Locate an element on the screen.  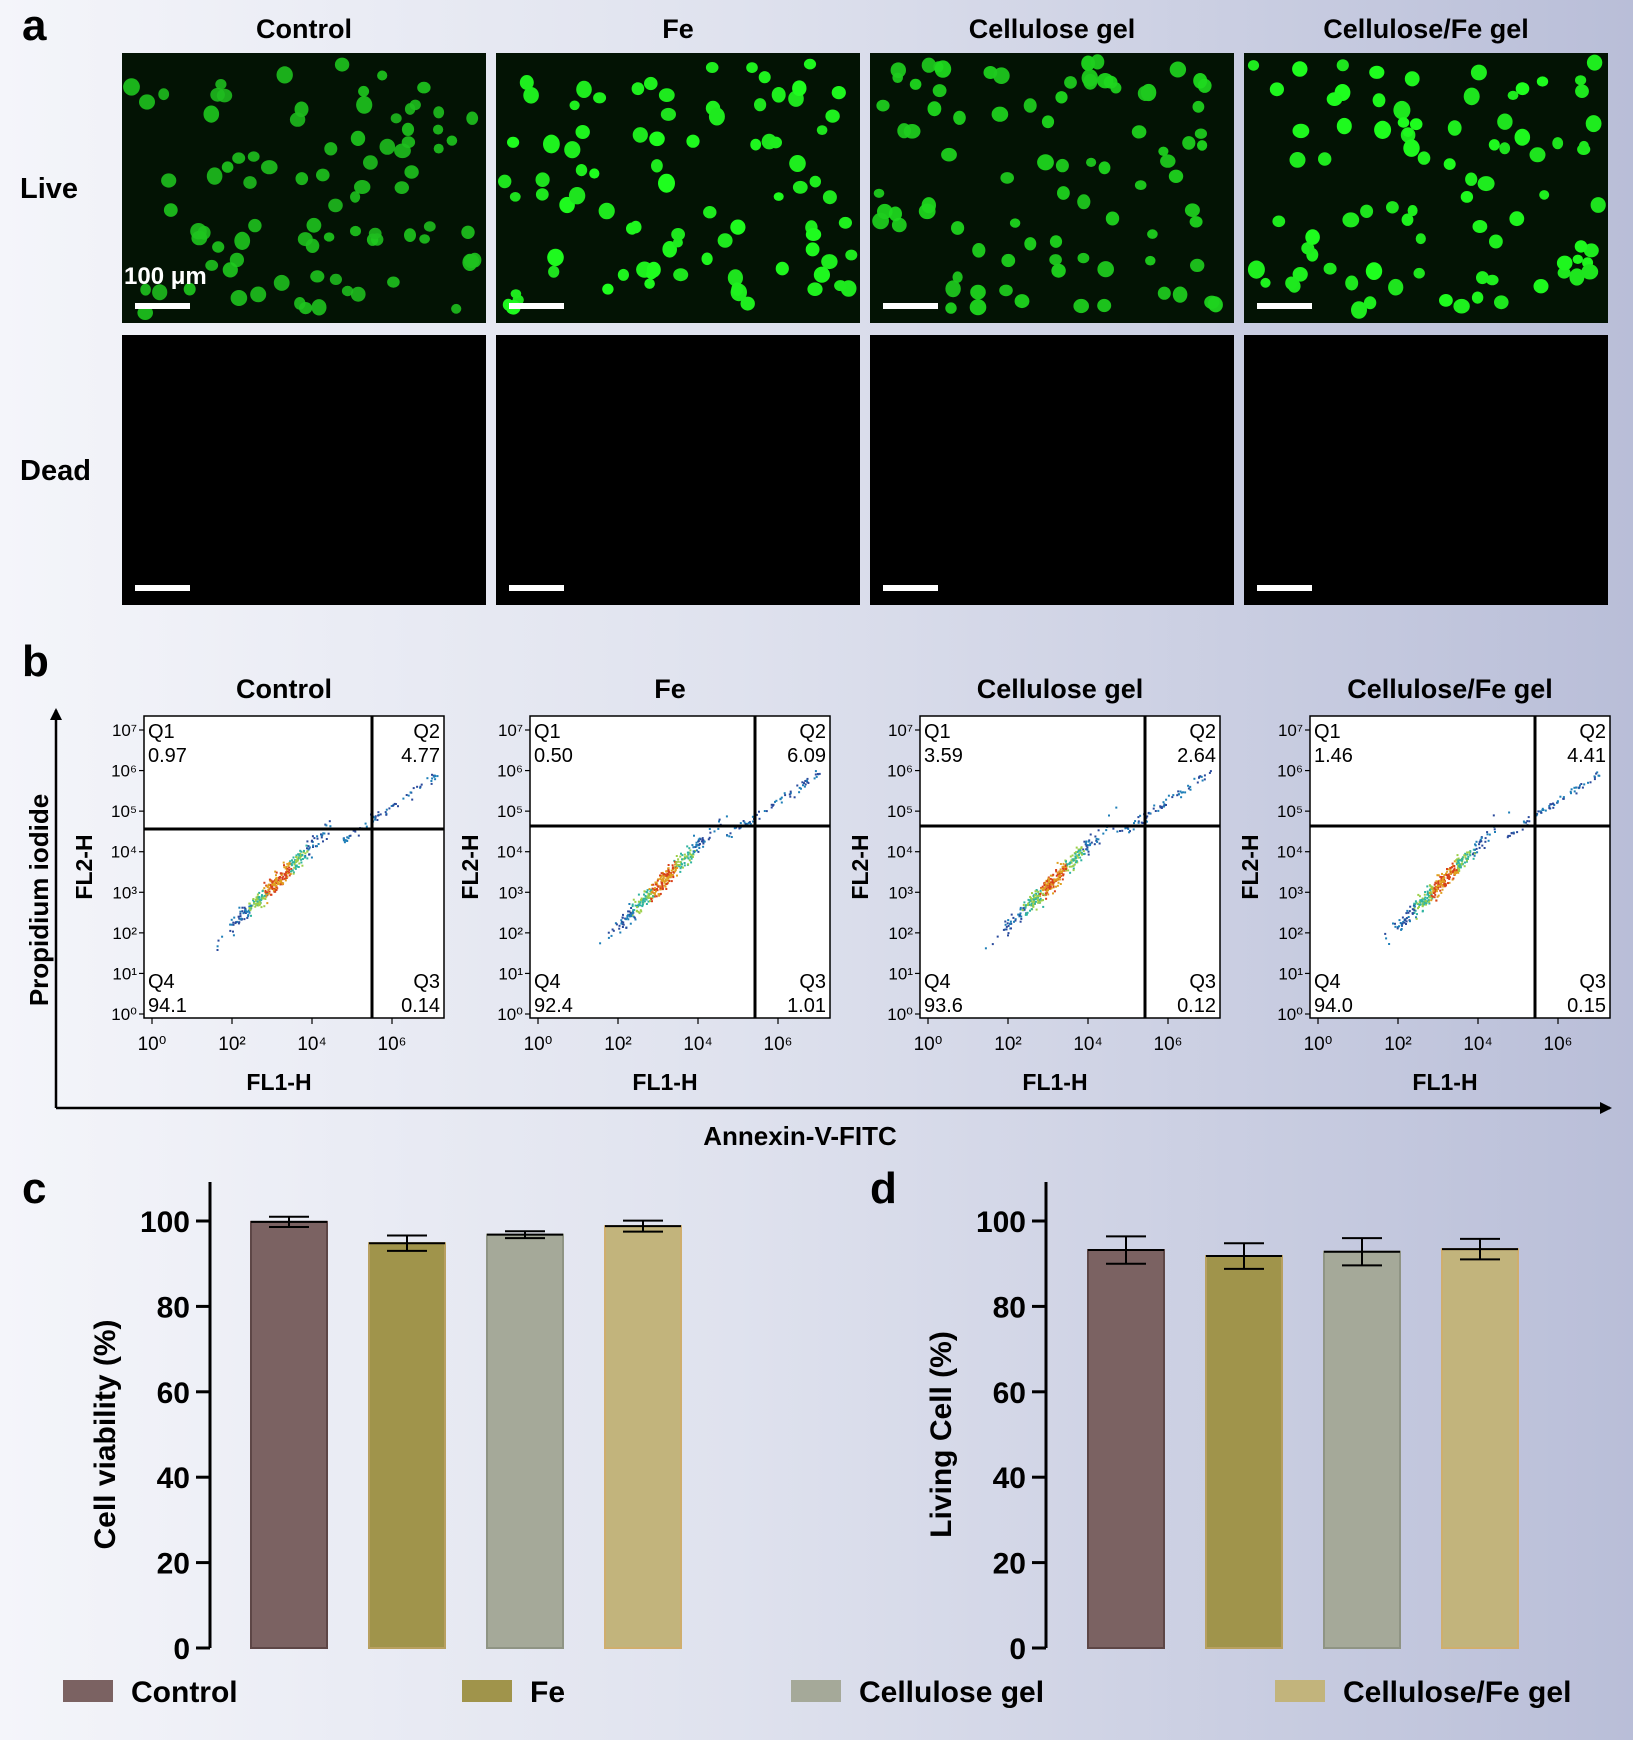
quadrant-label: Q4 is located at coordinates (547, 982).